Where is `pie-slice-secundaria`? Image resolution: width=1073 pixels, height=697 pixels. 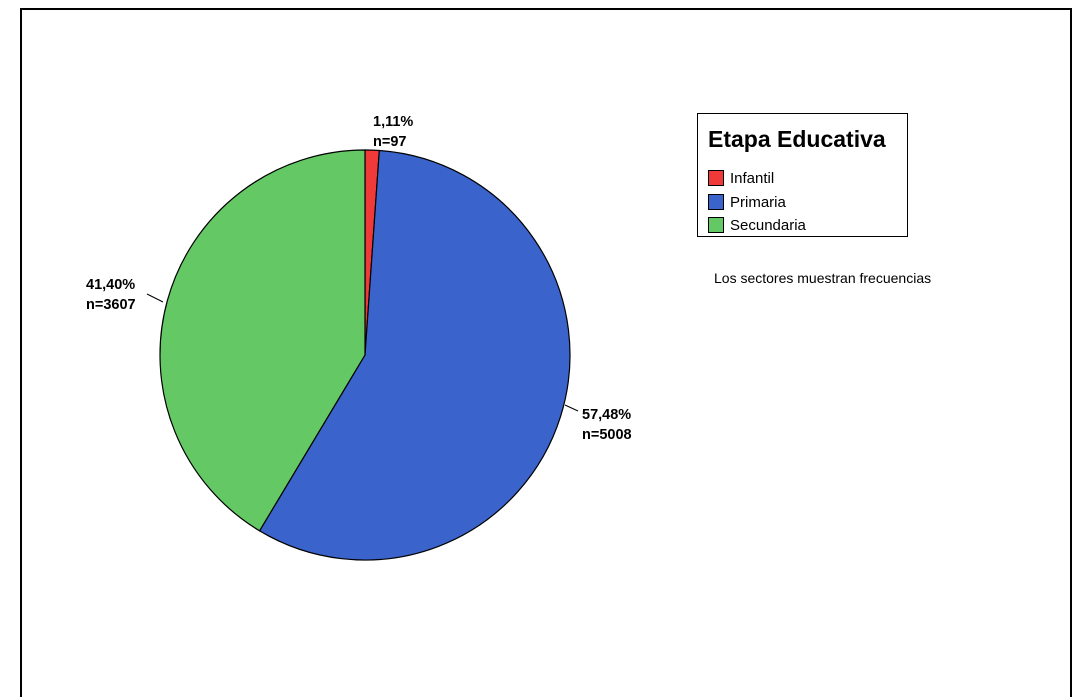
pie-slice-secundaria is located at coordinates (262, 340).